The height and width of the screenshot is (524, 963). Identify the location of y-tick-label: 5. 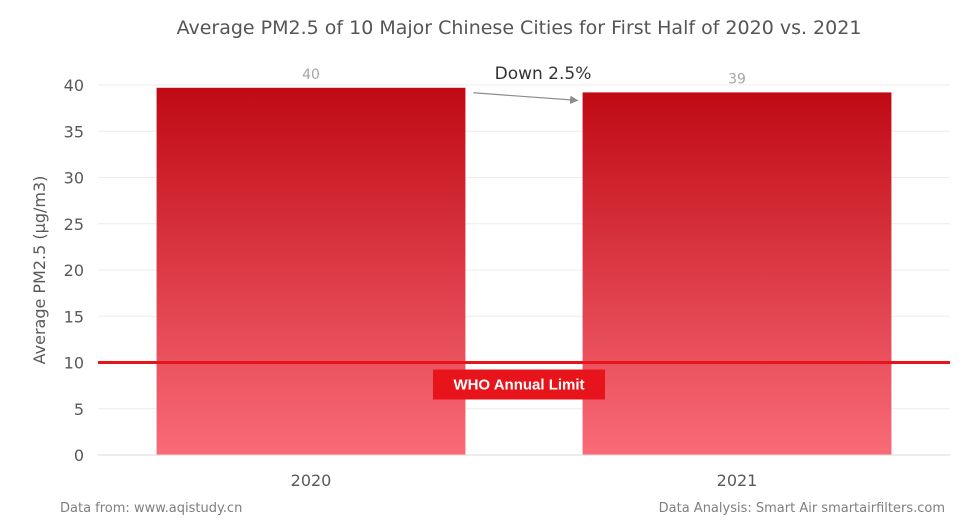
(79, 409).